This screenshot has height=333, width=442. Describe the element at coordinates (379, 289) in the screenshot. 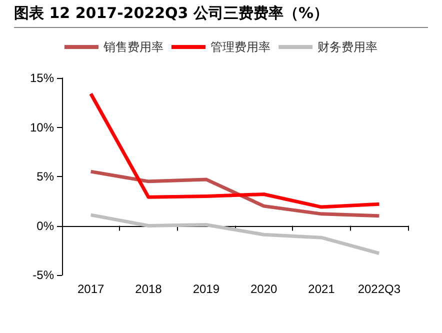

I see `x-tick-label: 2022Q3` at that location.